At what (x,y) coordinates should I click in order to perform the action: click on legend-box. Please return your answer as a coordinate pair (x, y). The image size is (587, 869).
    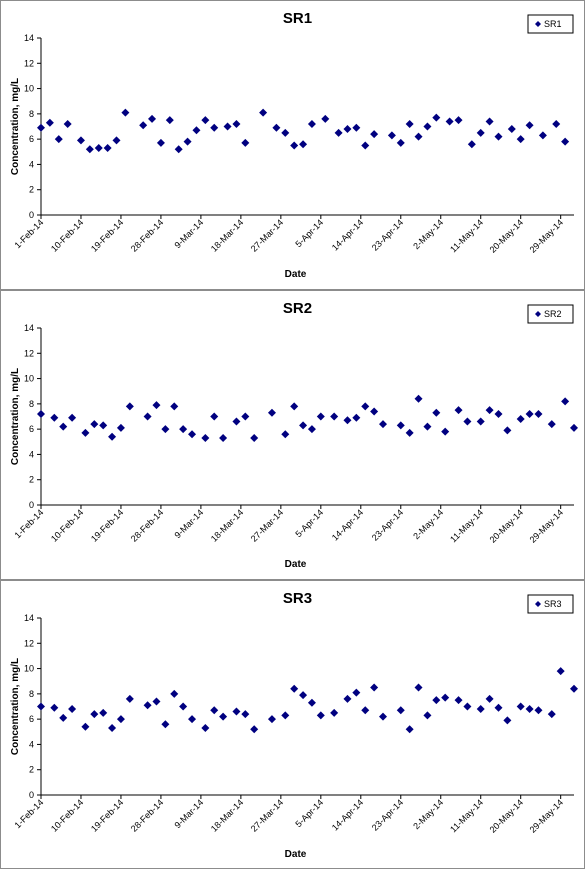
    Looking at the image, I should click on (550, 24).